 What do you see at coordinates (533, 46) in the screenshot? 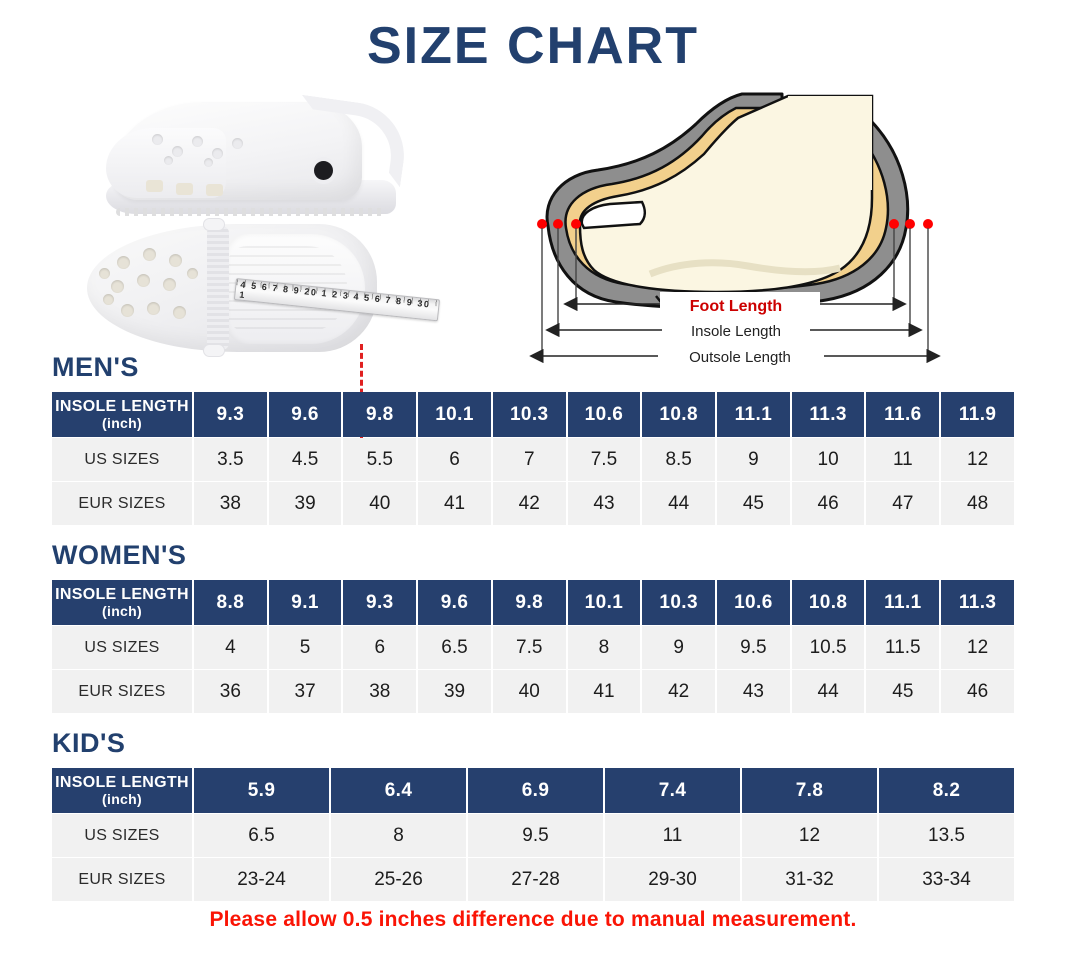
I see `page-title: SIZE CHART` at bounding box center [533, 46].